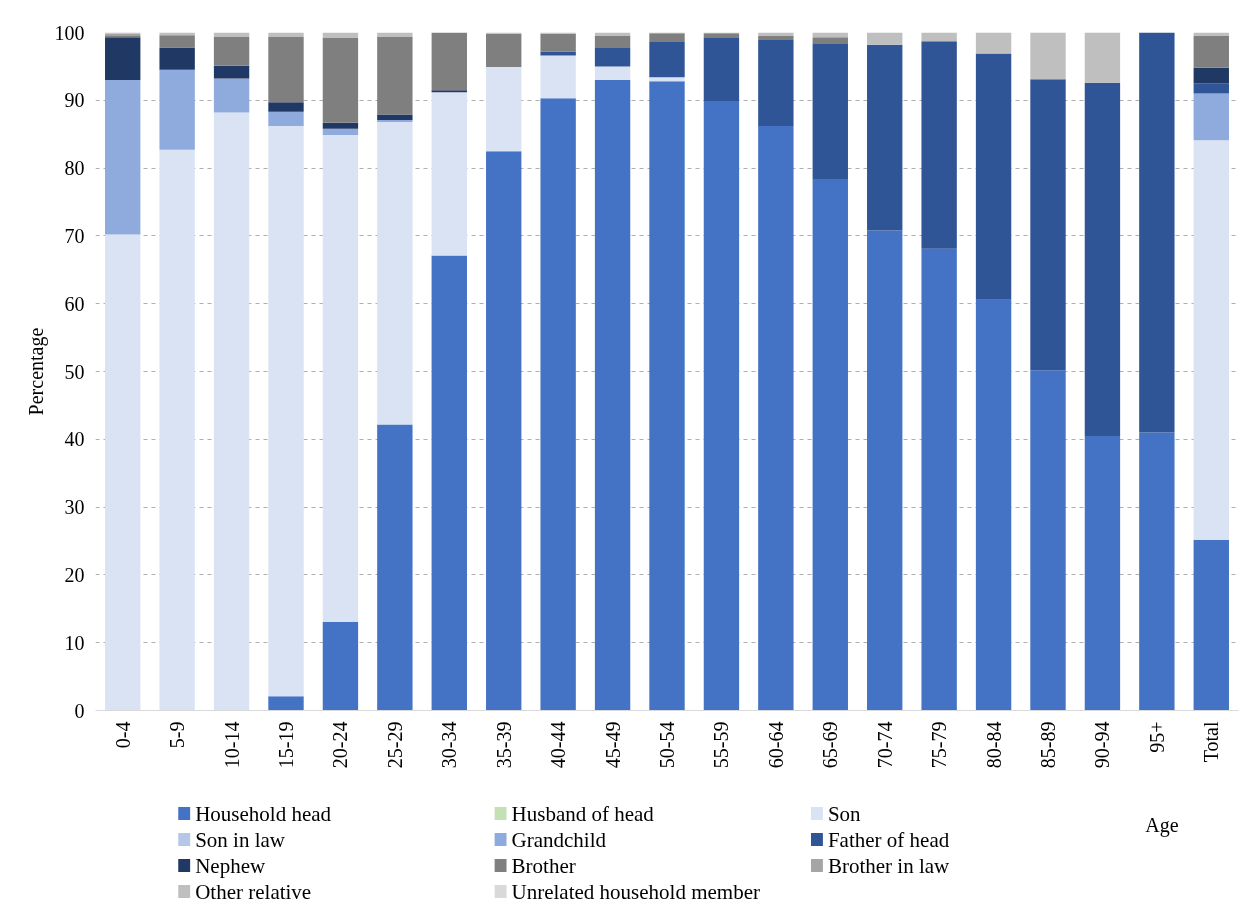  I want to click on x-tick-label: 5-9, so click(177, 735).